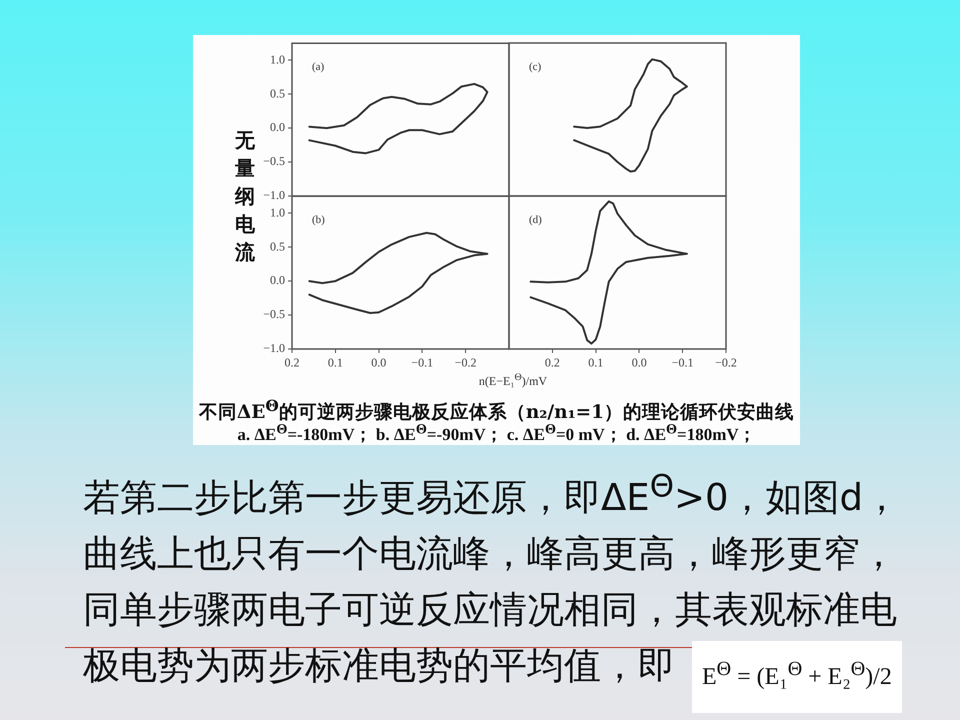 The width and height of the screenshot is (960, 720). Describe the element at coordinates (318, 66) in the screenshot. I see `annotation: (a)` at that location.